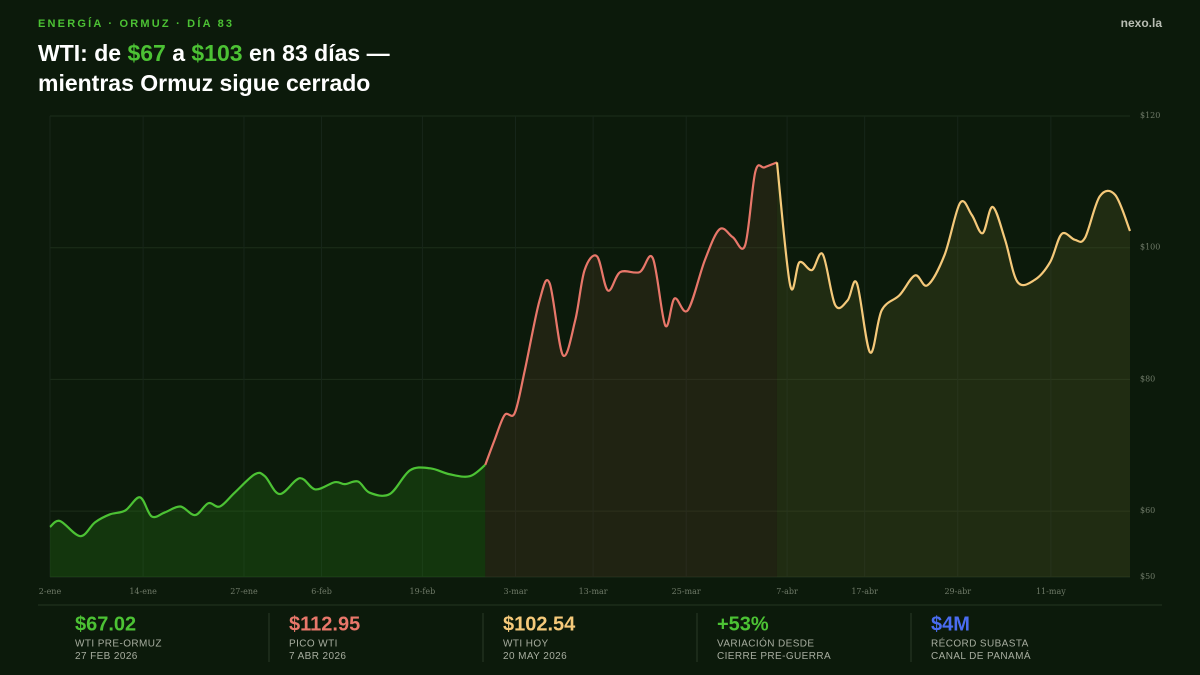 This screenshot has width=1200, height=675. I want to click on y-tick-label: $50, so click(1147, 576).